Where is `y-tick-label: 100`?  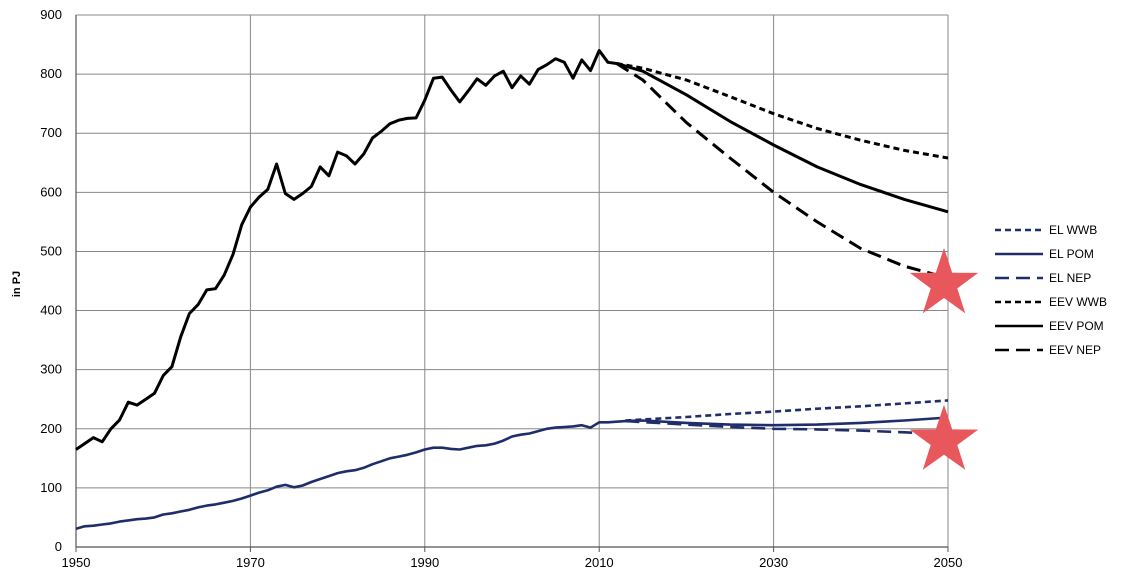
y-tick-label: 100 is located at coordinates (51, 487).